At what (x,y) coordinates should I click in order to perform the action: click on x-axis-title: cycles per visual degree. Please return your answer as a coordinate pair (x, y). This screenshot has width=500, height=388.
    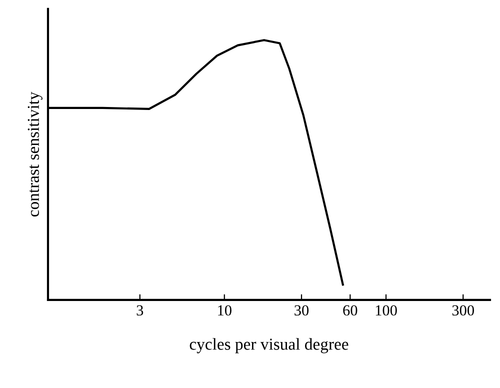
    Looking at the image, I should click on (269, 346).